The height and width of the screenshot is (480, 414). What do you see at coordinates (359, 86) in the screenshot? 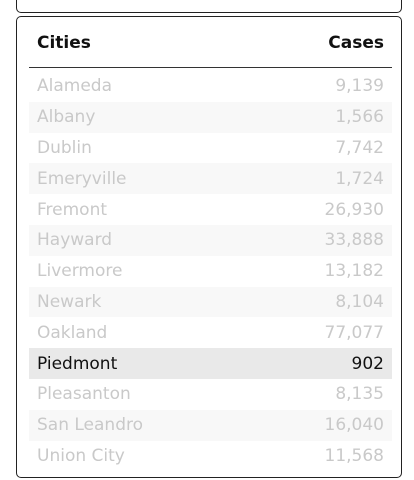
I see `cases-cell: 9,139` at bounding box center [359, 86].